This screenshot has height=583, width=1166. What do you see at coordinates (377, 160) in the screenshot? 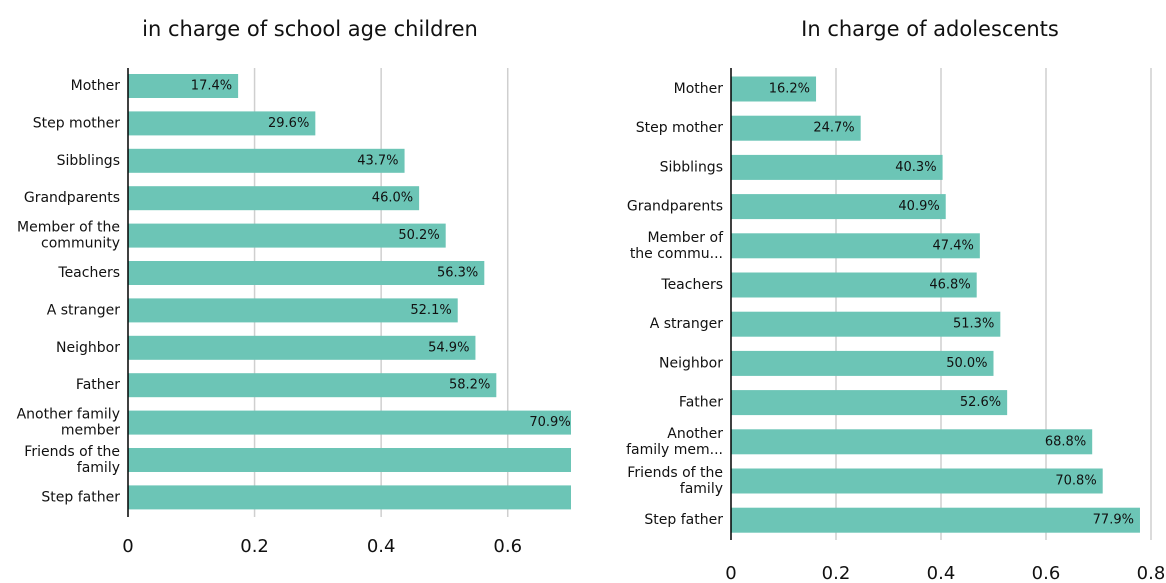
I see `value-label: 43.7%` at bounding box center [377, 160].